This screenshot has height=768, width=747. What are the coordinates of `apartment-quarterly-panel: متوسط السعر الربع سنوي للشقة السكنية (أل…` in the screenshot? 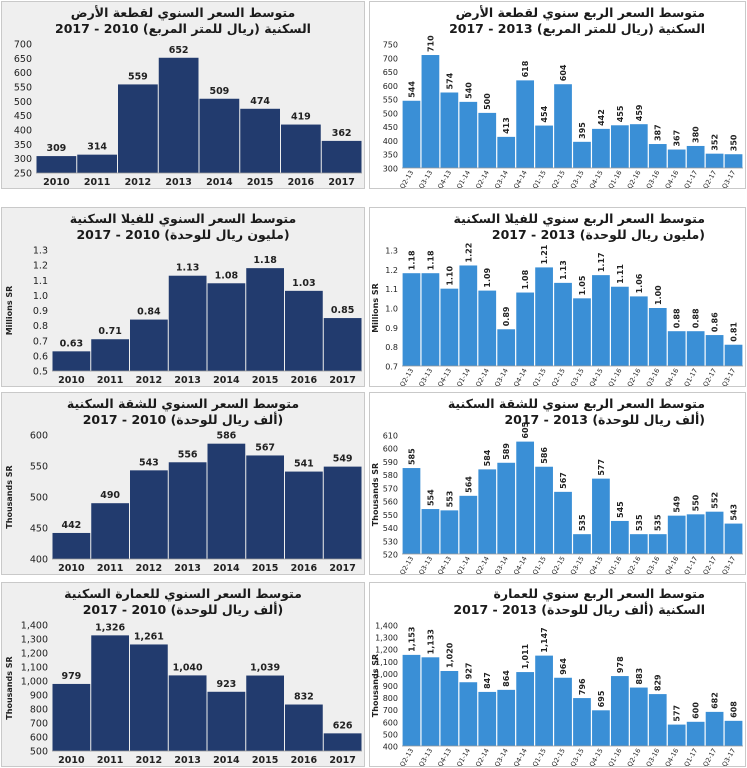 It's located at (557, 483).